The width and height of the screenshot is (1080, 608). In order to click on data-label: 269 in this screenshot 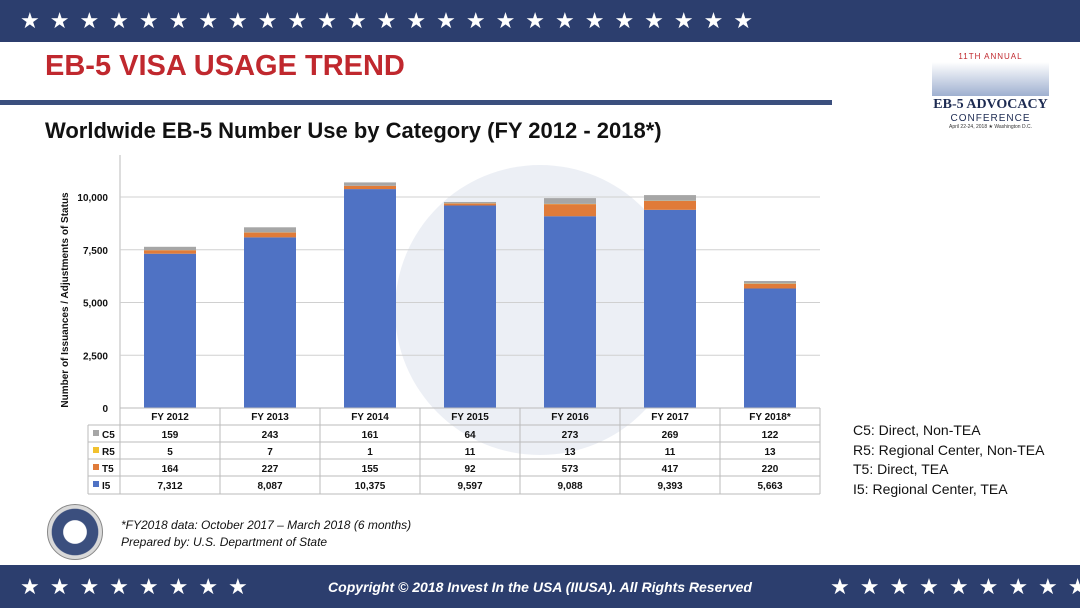, I will do `click(670, 435)`.